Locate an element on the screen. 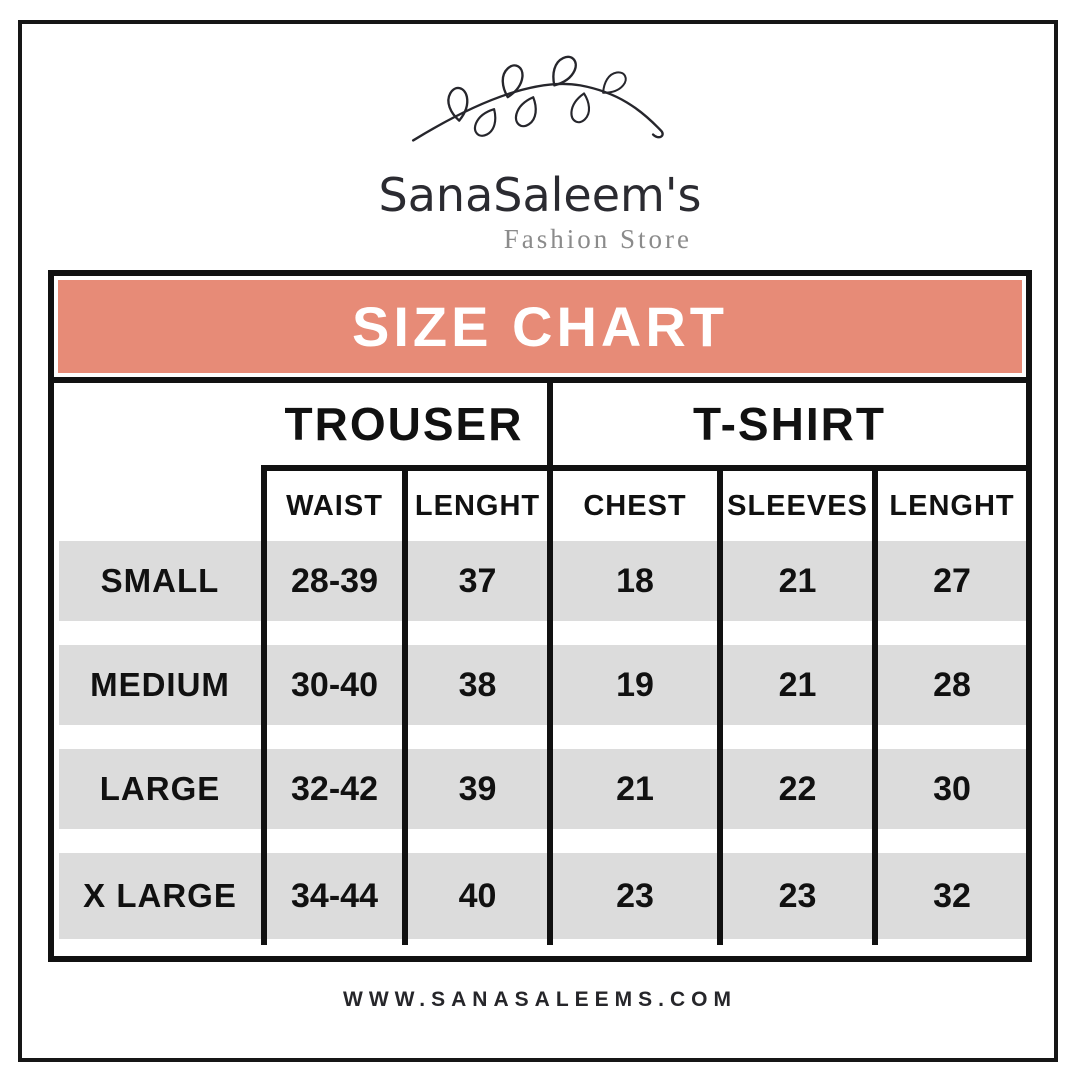  table-cell: 22 is located at coordinates (794, 801).